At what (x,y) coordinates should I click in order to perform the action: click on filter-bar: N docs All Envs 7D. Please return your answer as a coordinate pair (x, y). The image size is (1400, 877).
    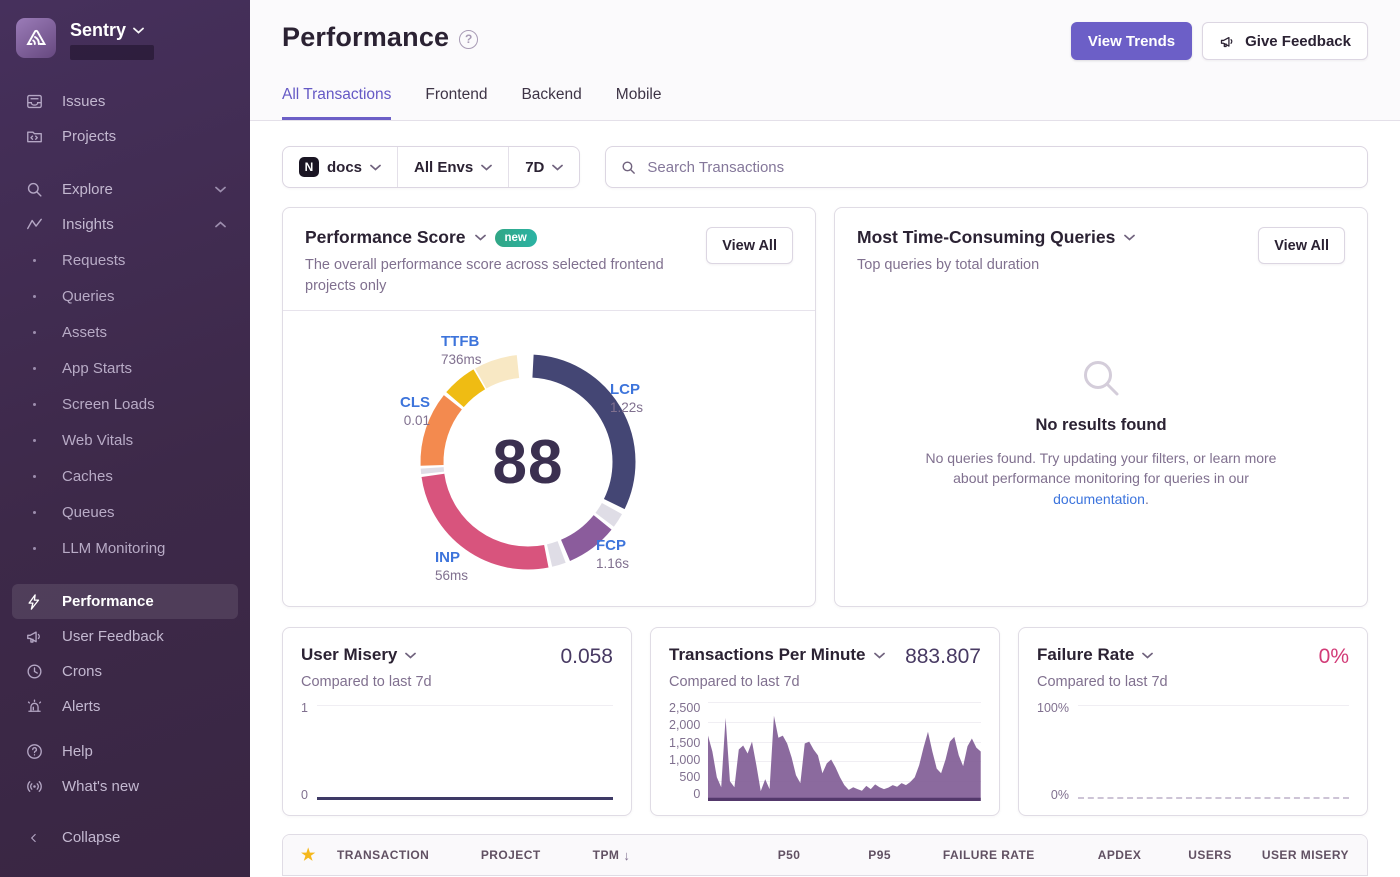
    Looking at the image, I should click on (825, 167).